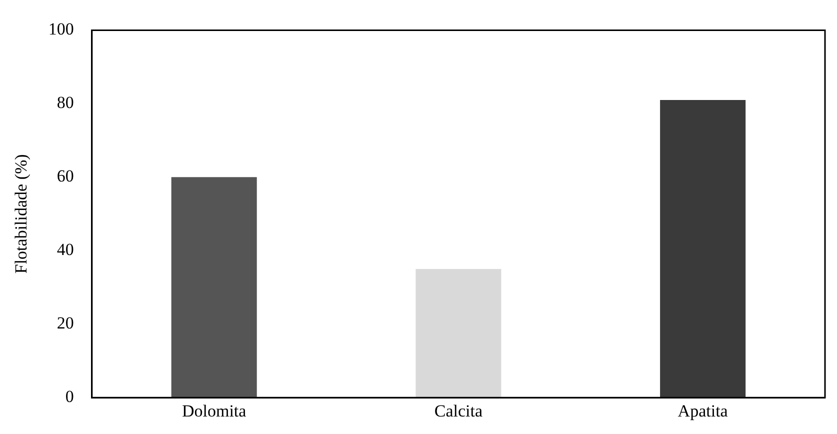 The height and width of the screenshot is (434, 837). What do you see at coordinates (21, 214) in the screenshot?
I see `y-axis-title: Flotabilidade (%)` at bounding box center [21, 214].